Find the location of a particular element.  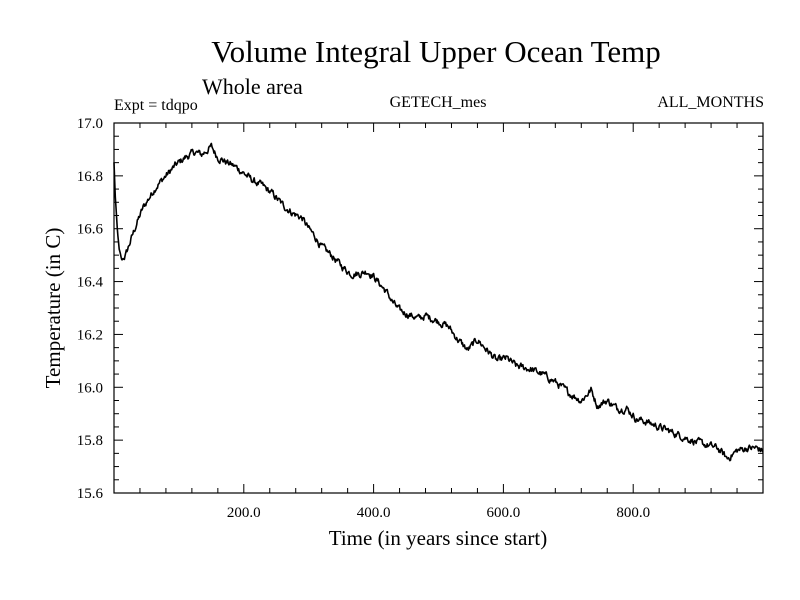

y-tick-label: 17.0 is located at coordinates (90, 124).